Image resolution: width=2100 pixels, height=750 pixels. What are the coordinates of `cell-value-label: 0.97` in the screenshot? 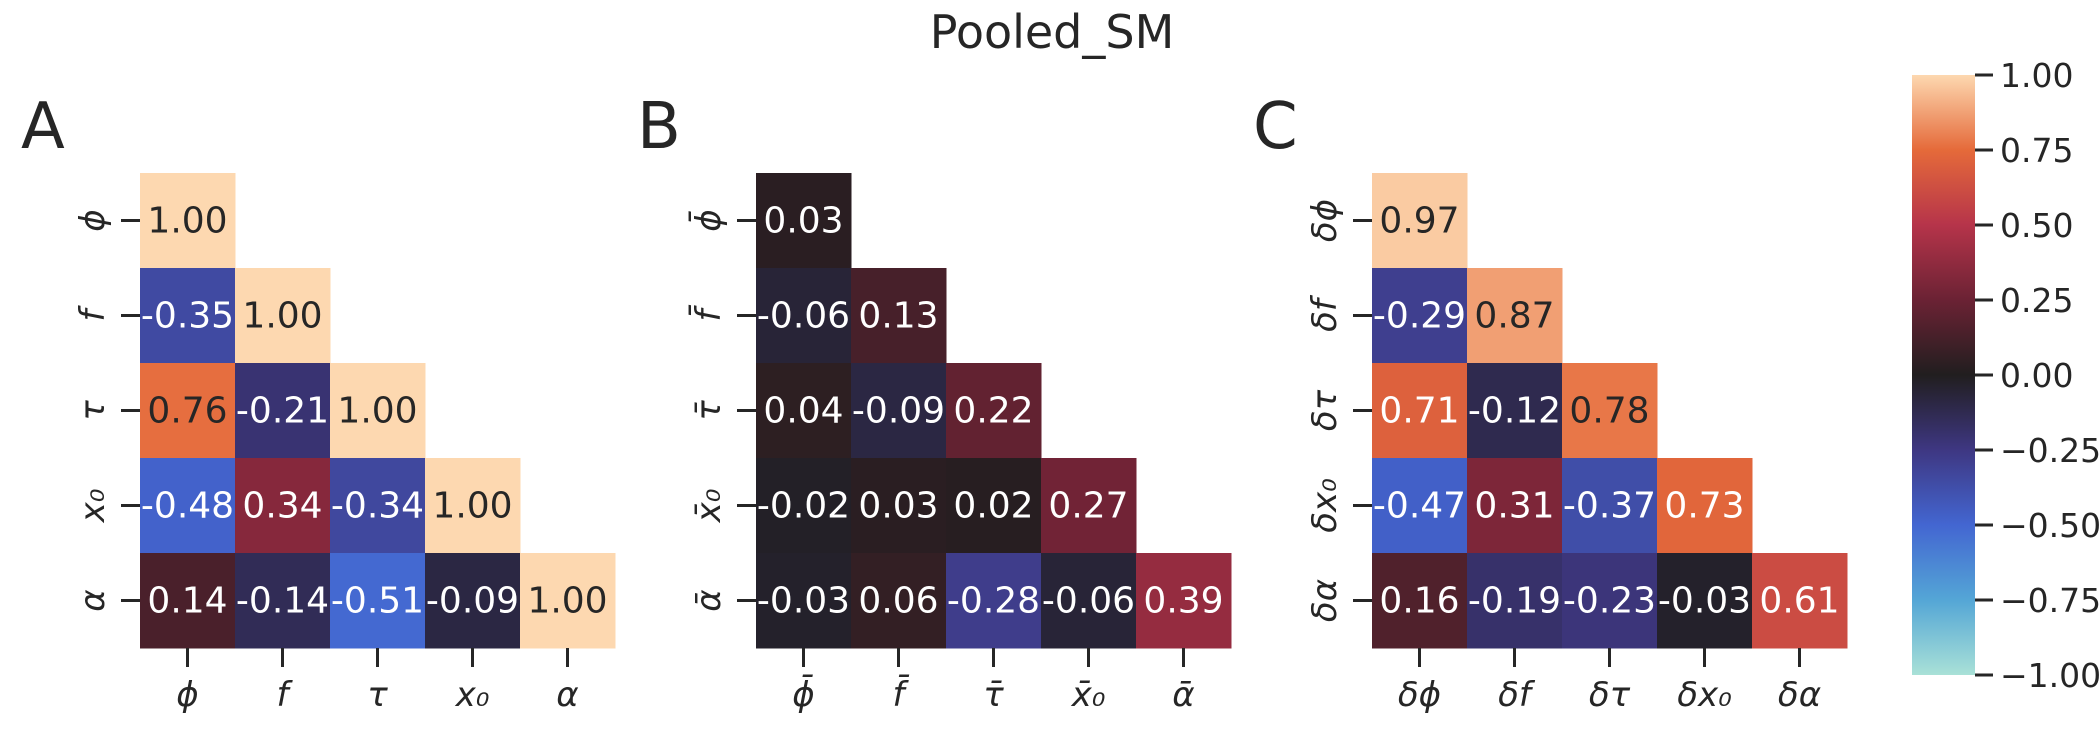 It's located at (1419, 221).